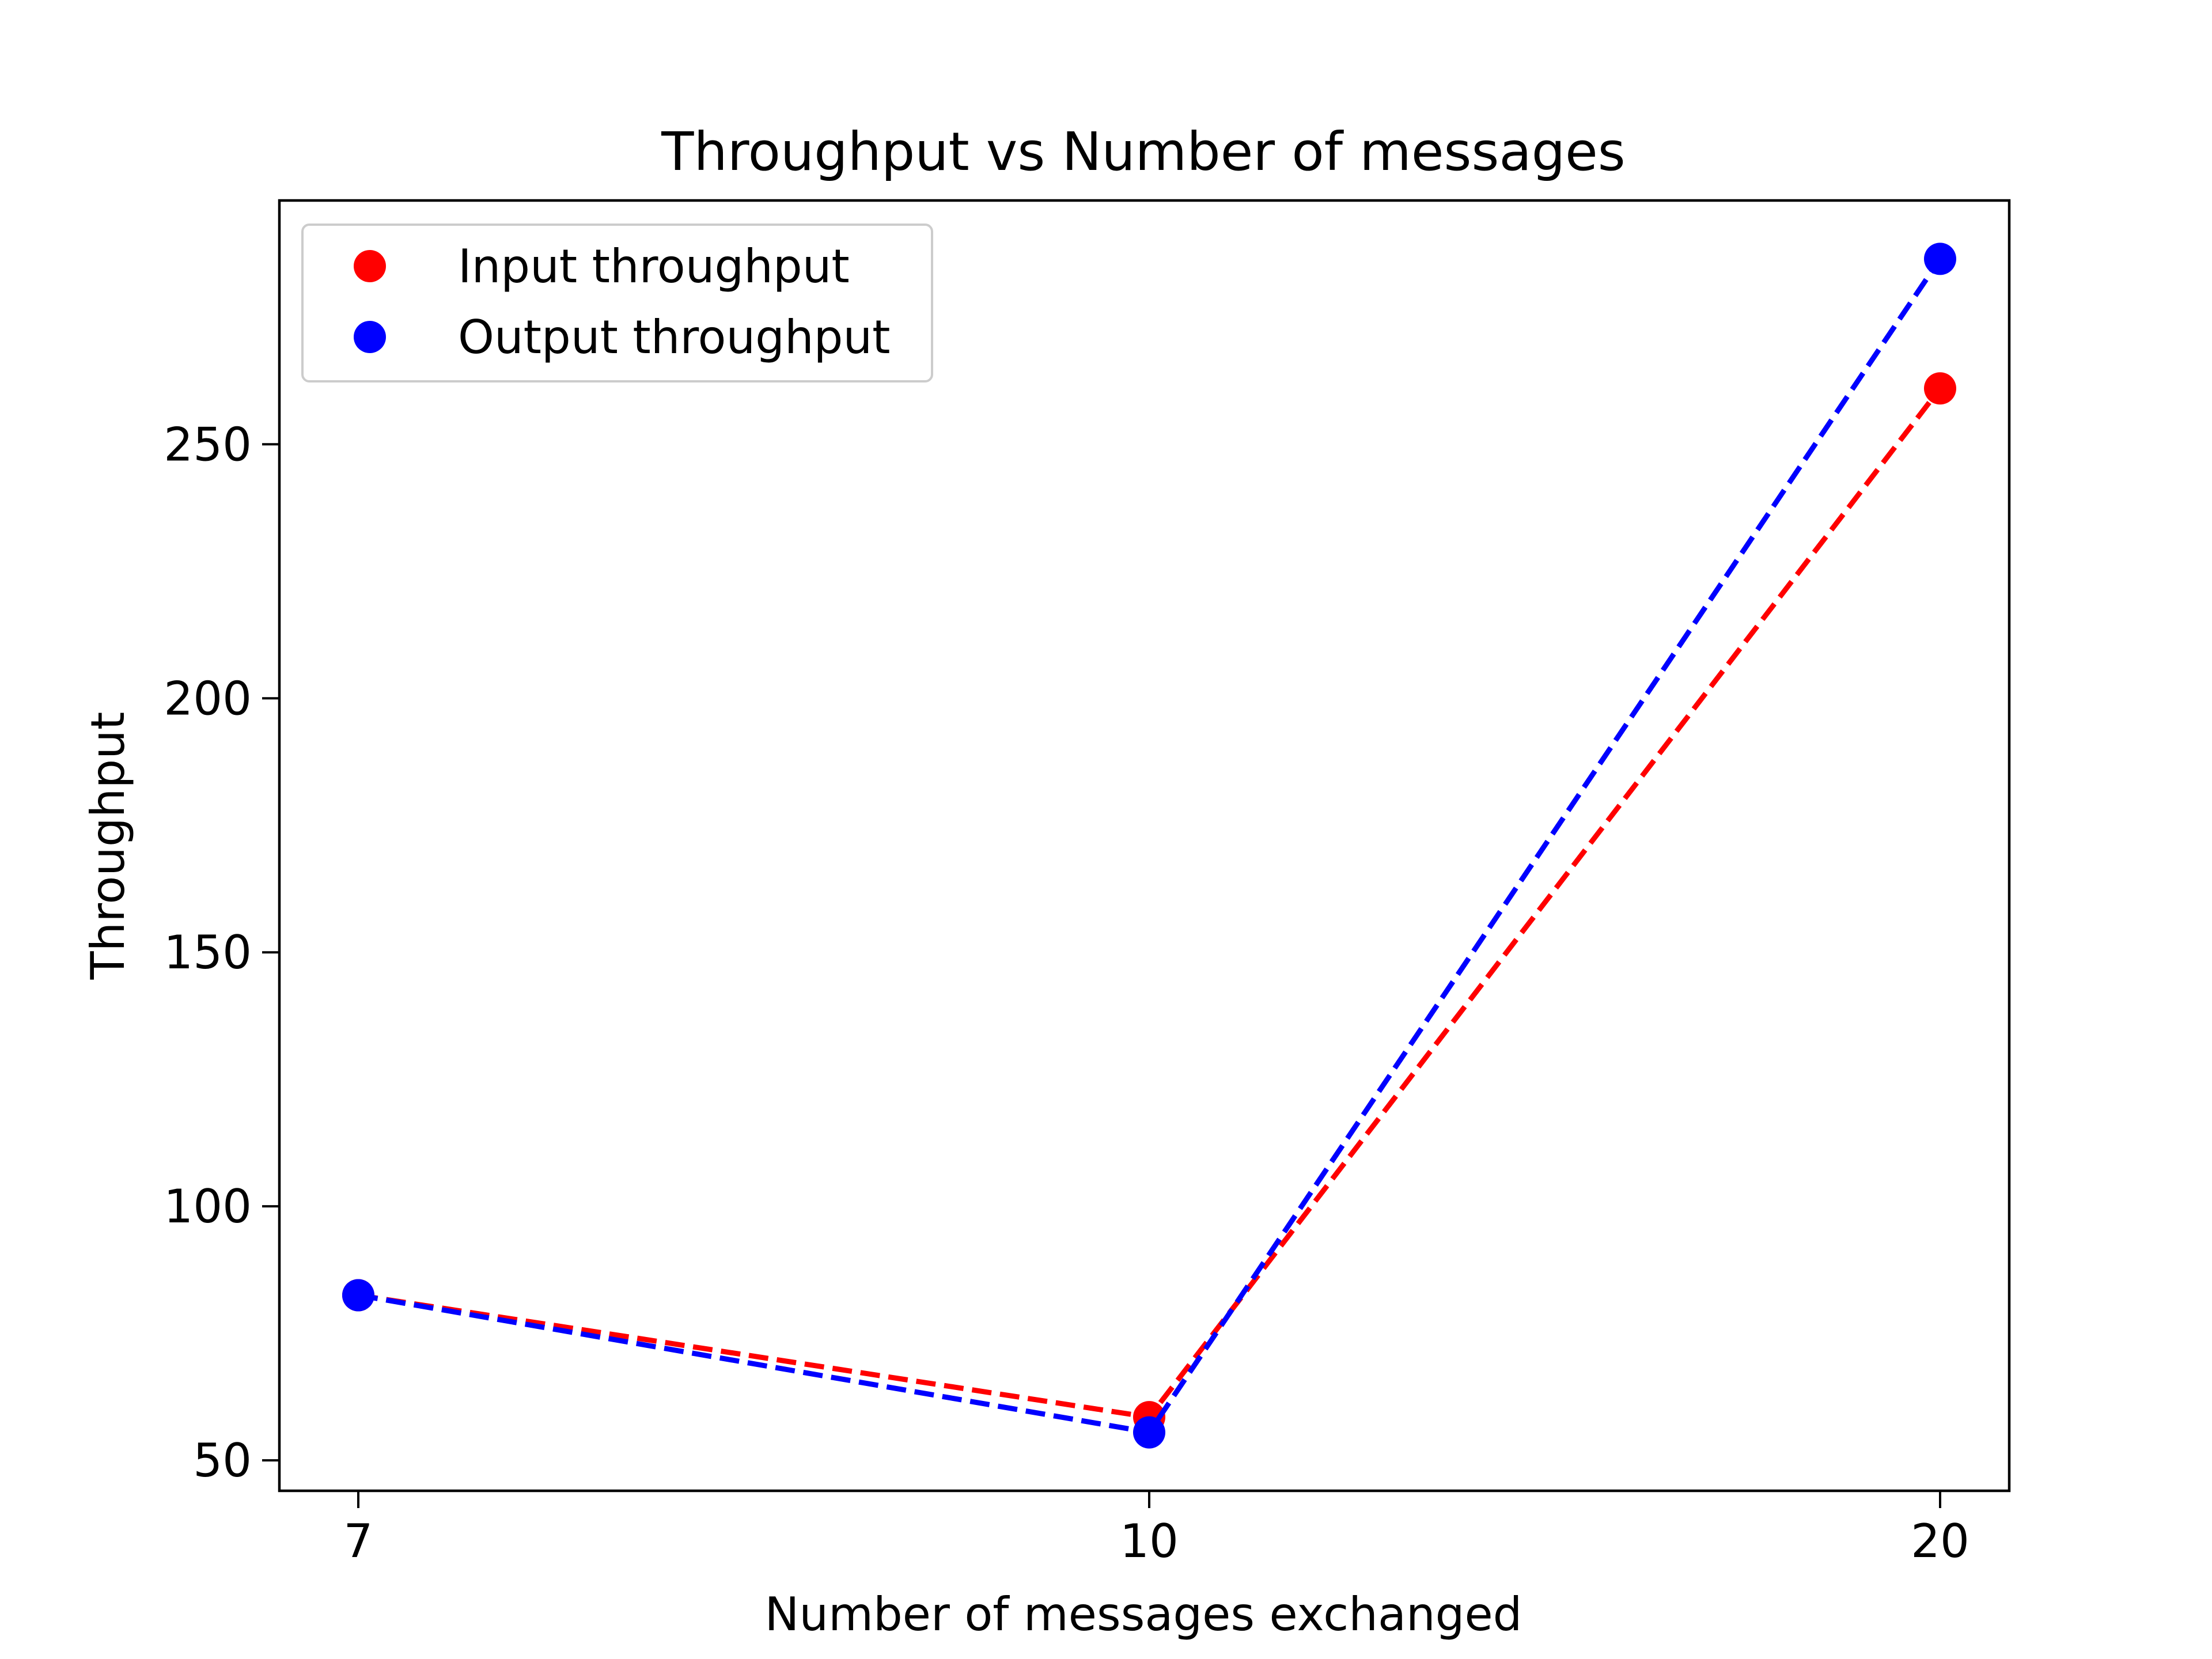 This screenshot has width=2212, height=1659. What do you see at coordinates (674, 337) in the screenshot?
I see `legend-label-output-throughput: Output throughput` at bounding box center [674, 337].